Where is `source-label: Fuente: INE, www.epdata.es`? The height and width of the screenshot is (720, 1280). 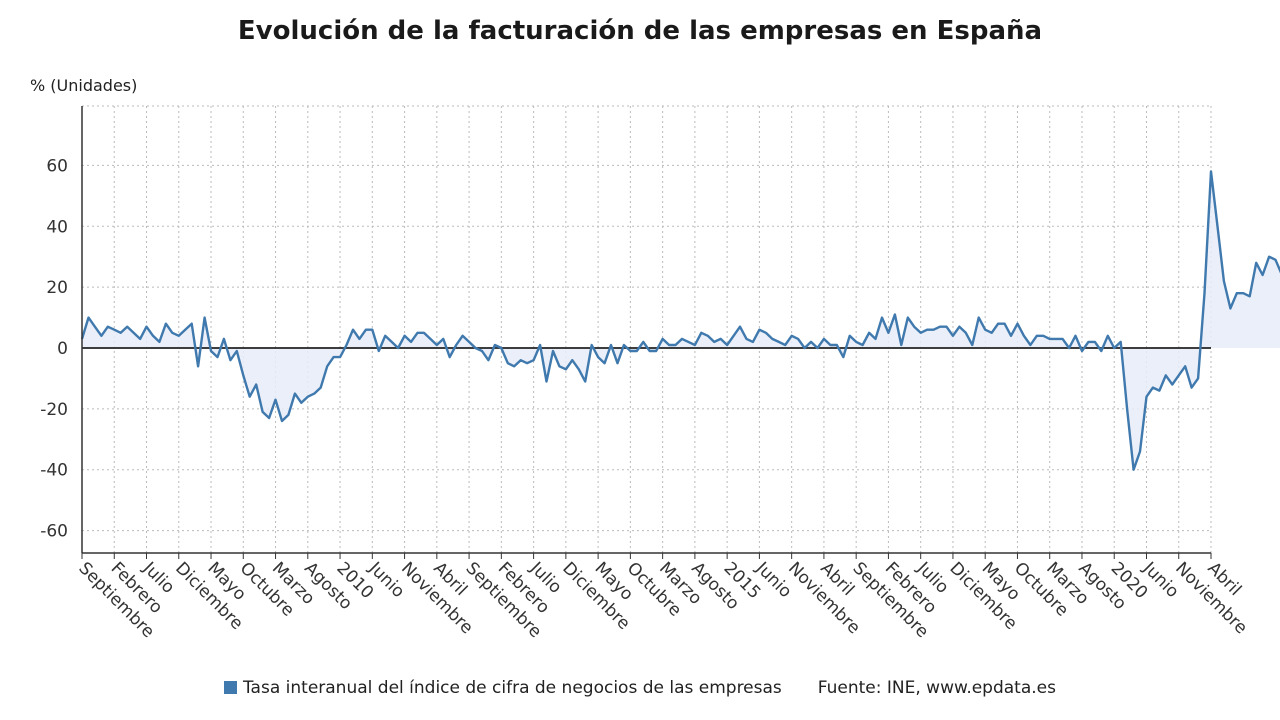 source-label: Fuente: INE, www.epdata.es is located at coordinates (936, 688).